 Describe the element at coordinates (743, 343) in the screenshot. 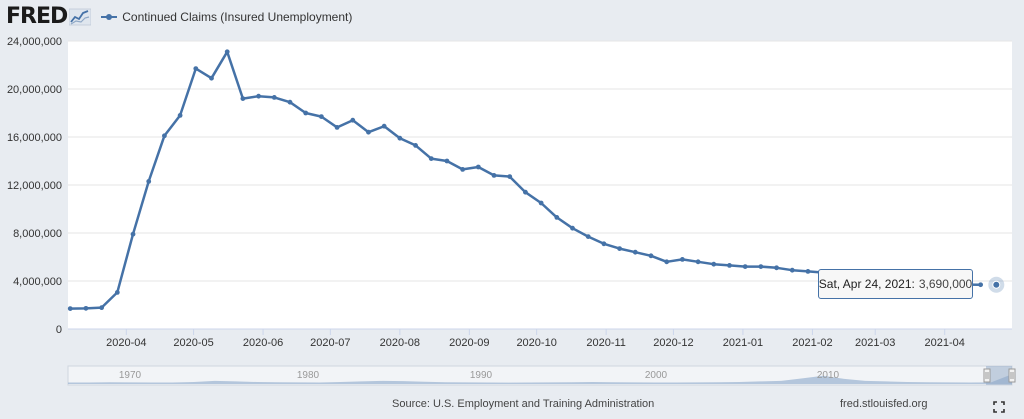

I see `x-tick-label: 2021-01` at that location.